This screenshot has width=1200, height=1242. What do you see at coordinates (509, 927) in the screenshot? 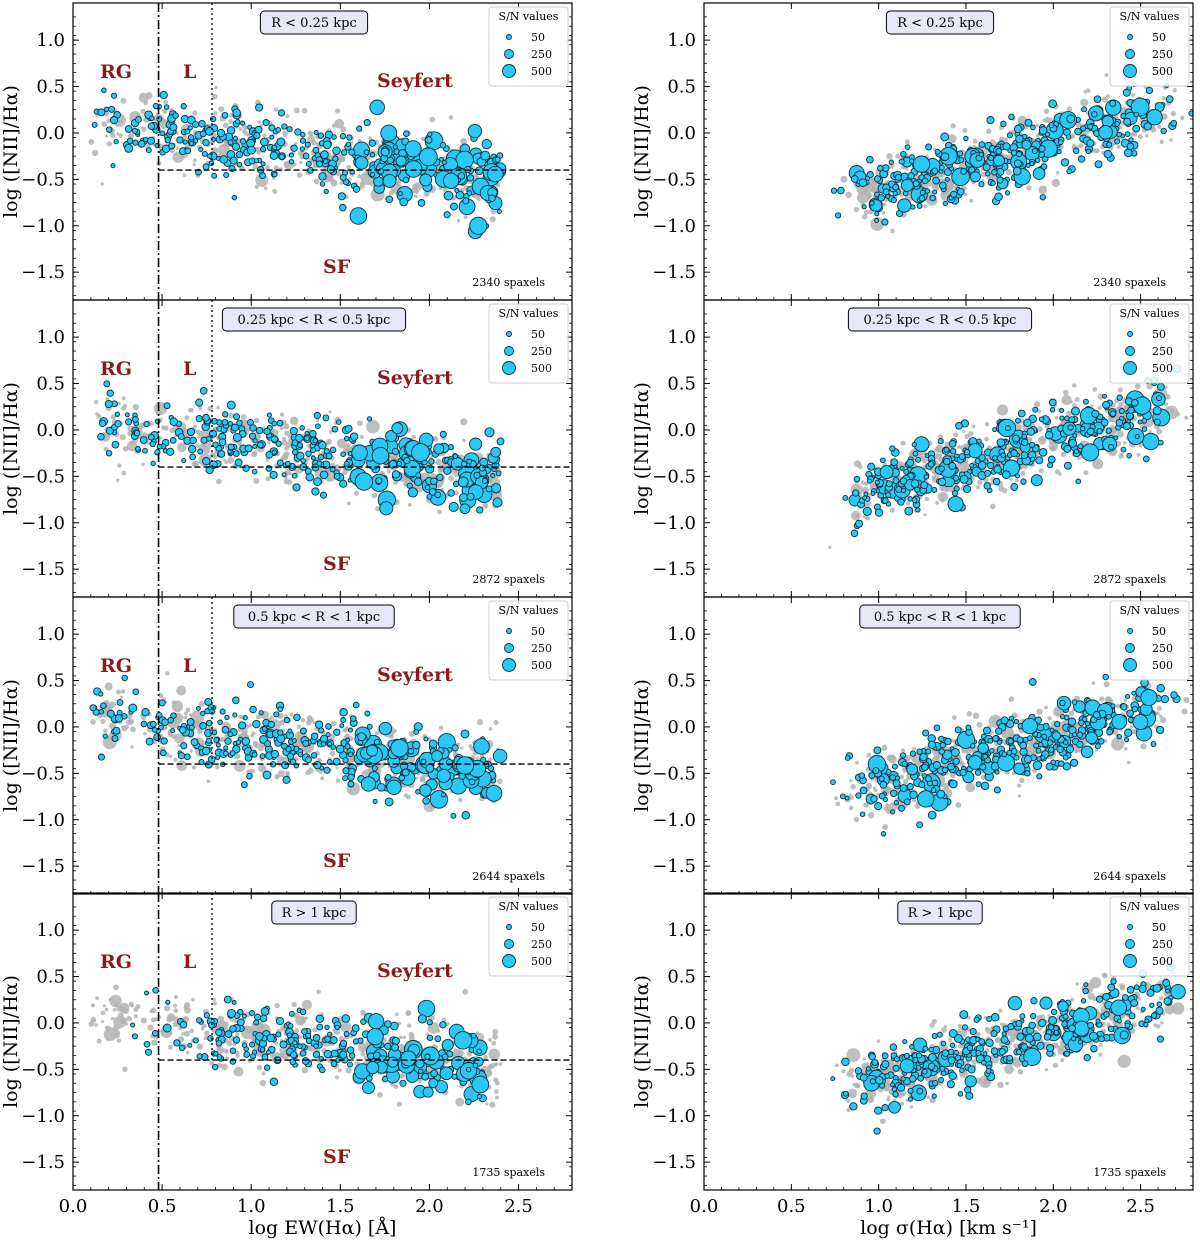
I see `legend-marker` at bounding box center [509, 927].